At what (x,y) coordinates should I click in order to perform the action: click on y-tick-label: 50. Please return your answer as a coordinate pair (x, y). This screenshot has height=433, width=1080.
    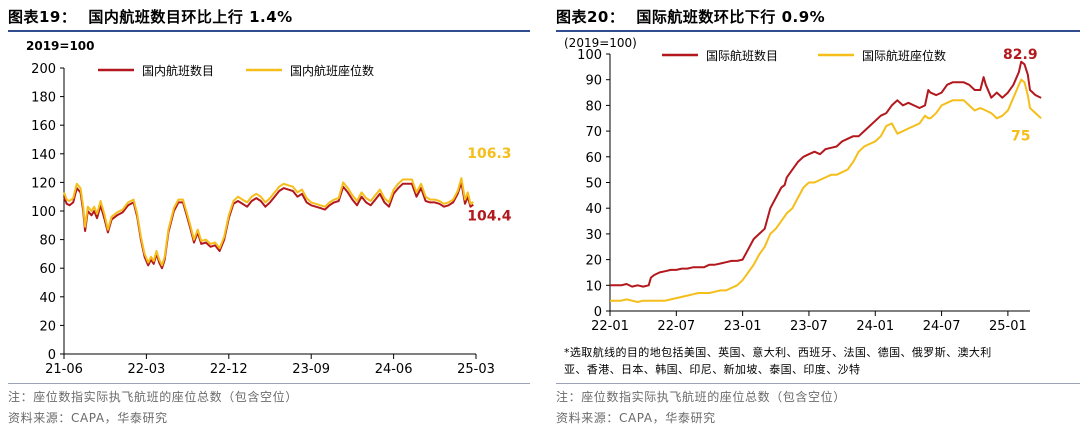
    Looking at the image, I should click on (593, 184).